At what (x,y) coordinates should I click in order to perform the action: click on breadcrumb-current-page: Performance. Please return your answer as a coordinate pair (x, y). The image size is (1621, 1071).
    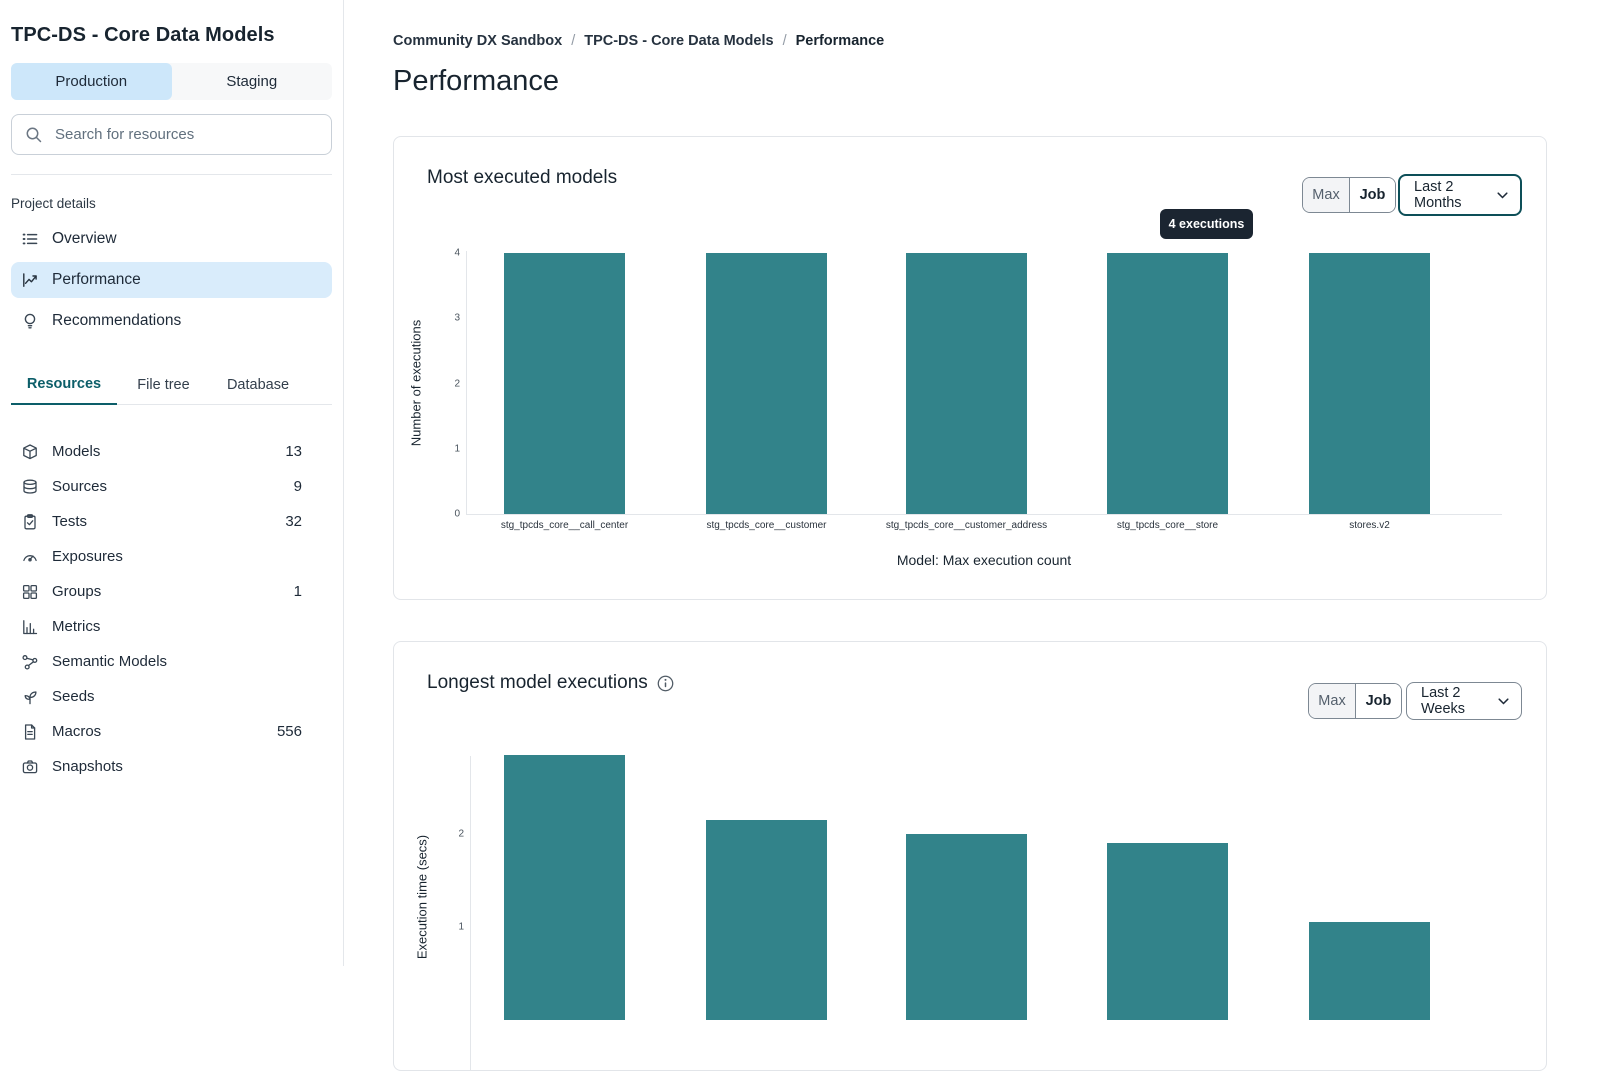
    Looking at the image, I should click on (840, 41).